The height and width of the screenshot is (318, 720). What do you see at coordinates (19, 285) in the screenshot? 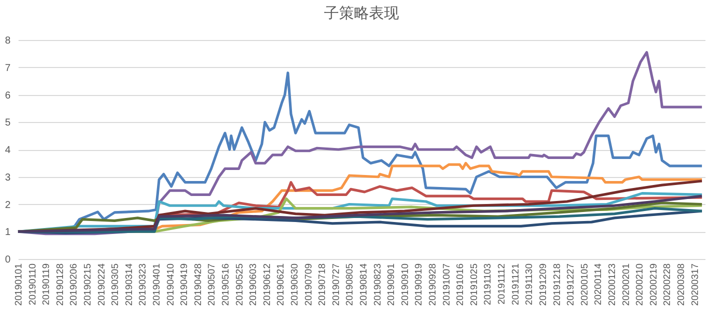
I see `x-tick-label: 20190101` at bounding box center [19, 285].